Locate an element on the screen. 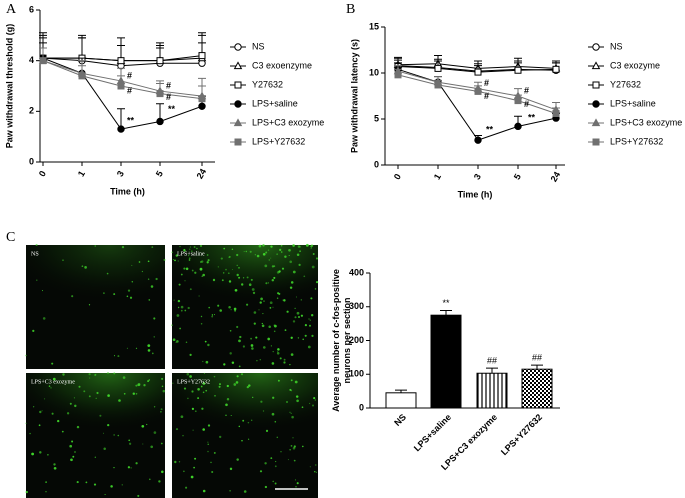  line is located at coordinates (477, 104).